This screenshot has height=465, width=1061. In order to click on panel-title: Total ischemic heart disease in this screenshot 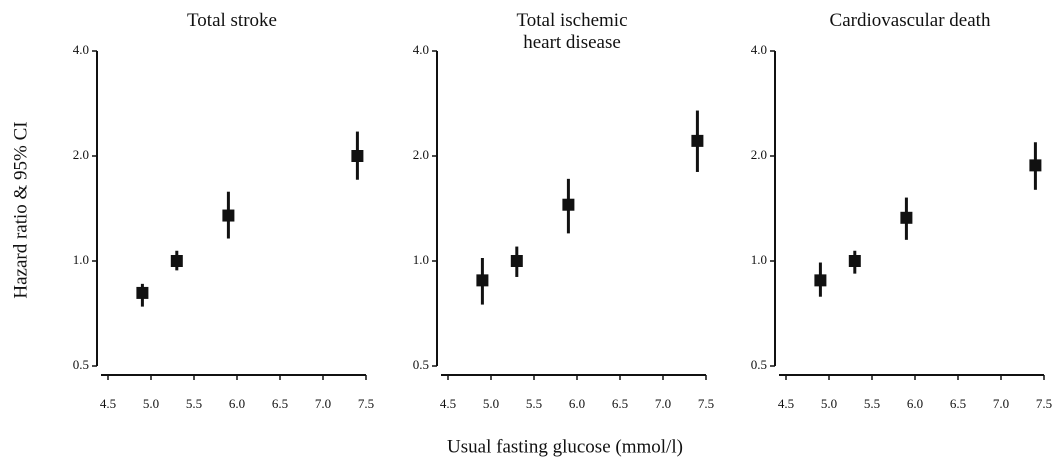, I will do `click(572, 31)`.